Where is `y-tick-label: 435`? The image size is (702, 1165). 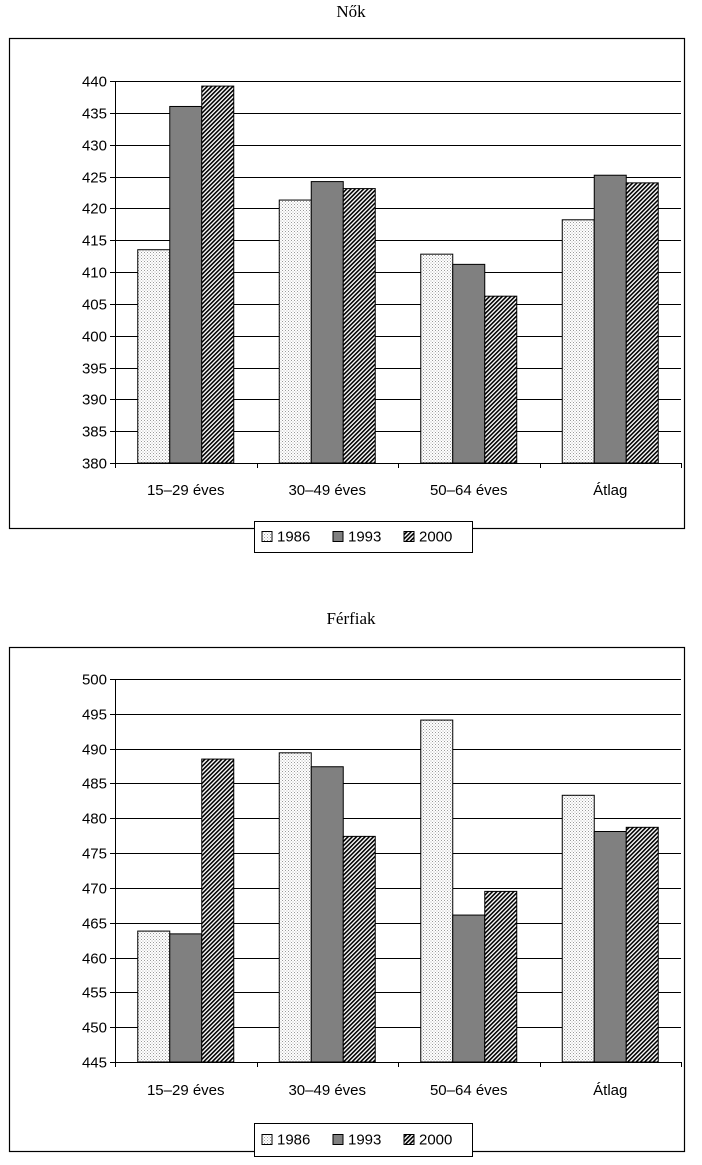
y-tick-label: 435 is located at coordinates (94, 114).